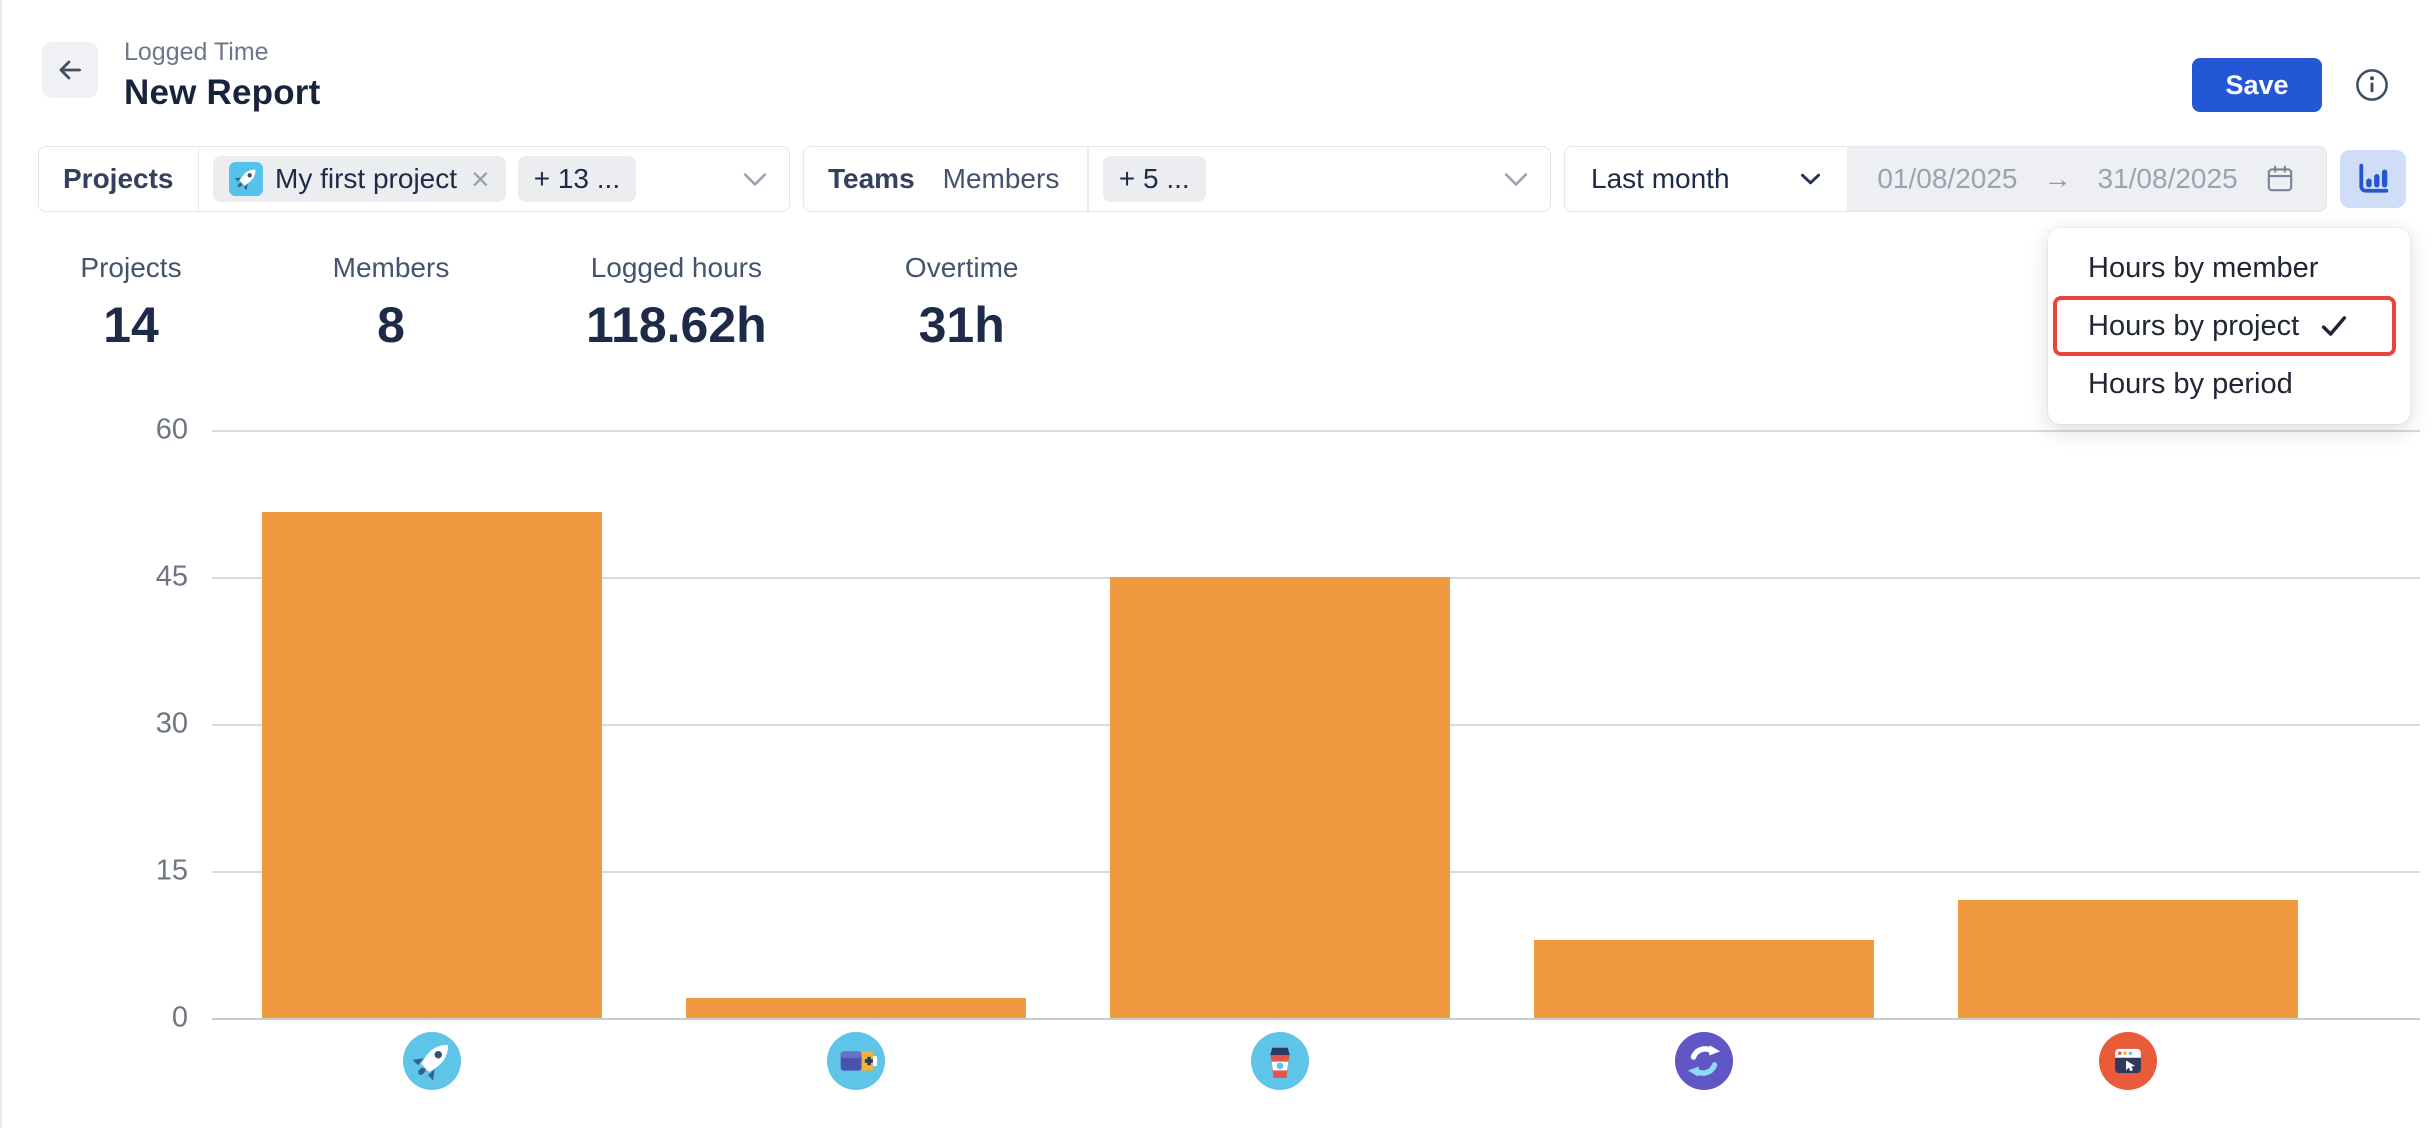 This screenshot has height=1128, width=2432. What do you see at coordinates (222, 92) in the screenshot?
I see `page-title: New Report` at bounding box center [222, 92].